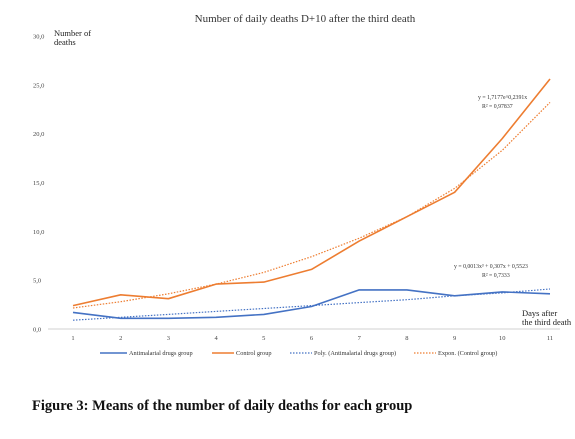  What do you see at coordinates (168, 338) in the screenshot?
I see `x-tick-label: 3` at bounding box center [168, 338].